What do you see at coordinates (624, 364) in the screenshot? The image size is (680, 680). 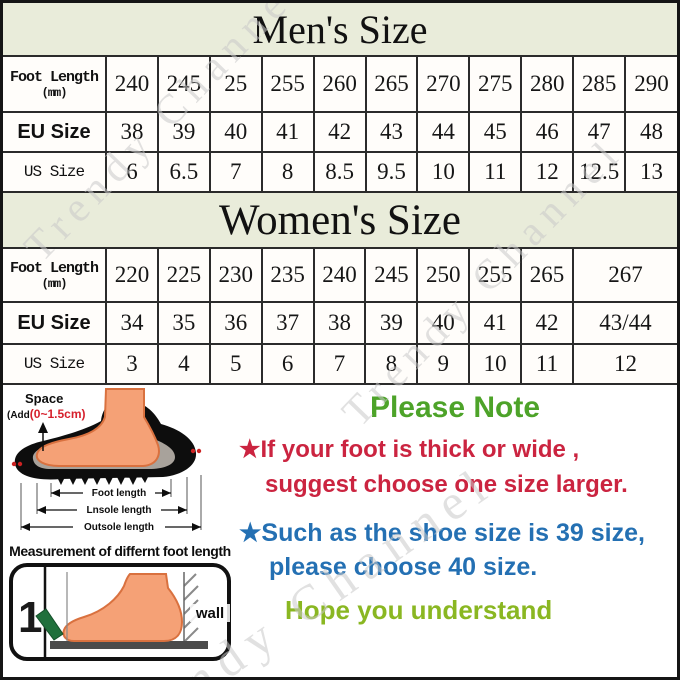 I see `size-cell: 12` at bounding box center [624, 364].